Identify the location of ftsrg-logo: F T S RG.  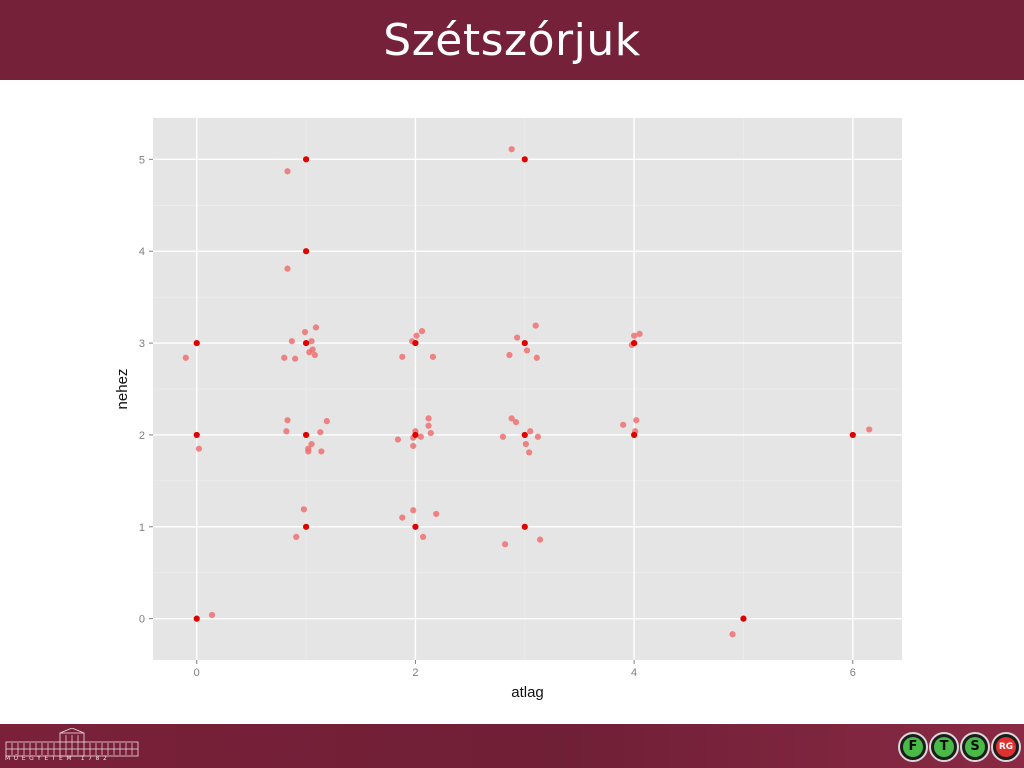
(960, 747).